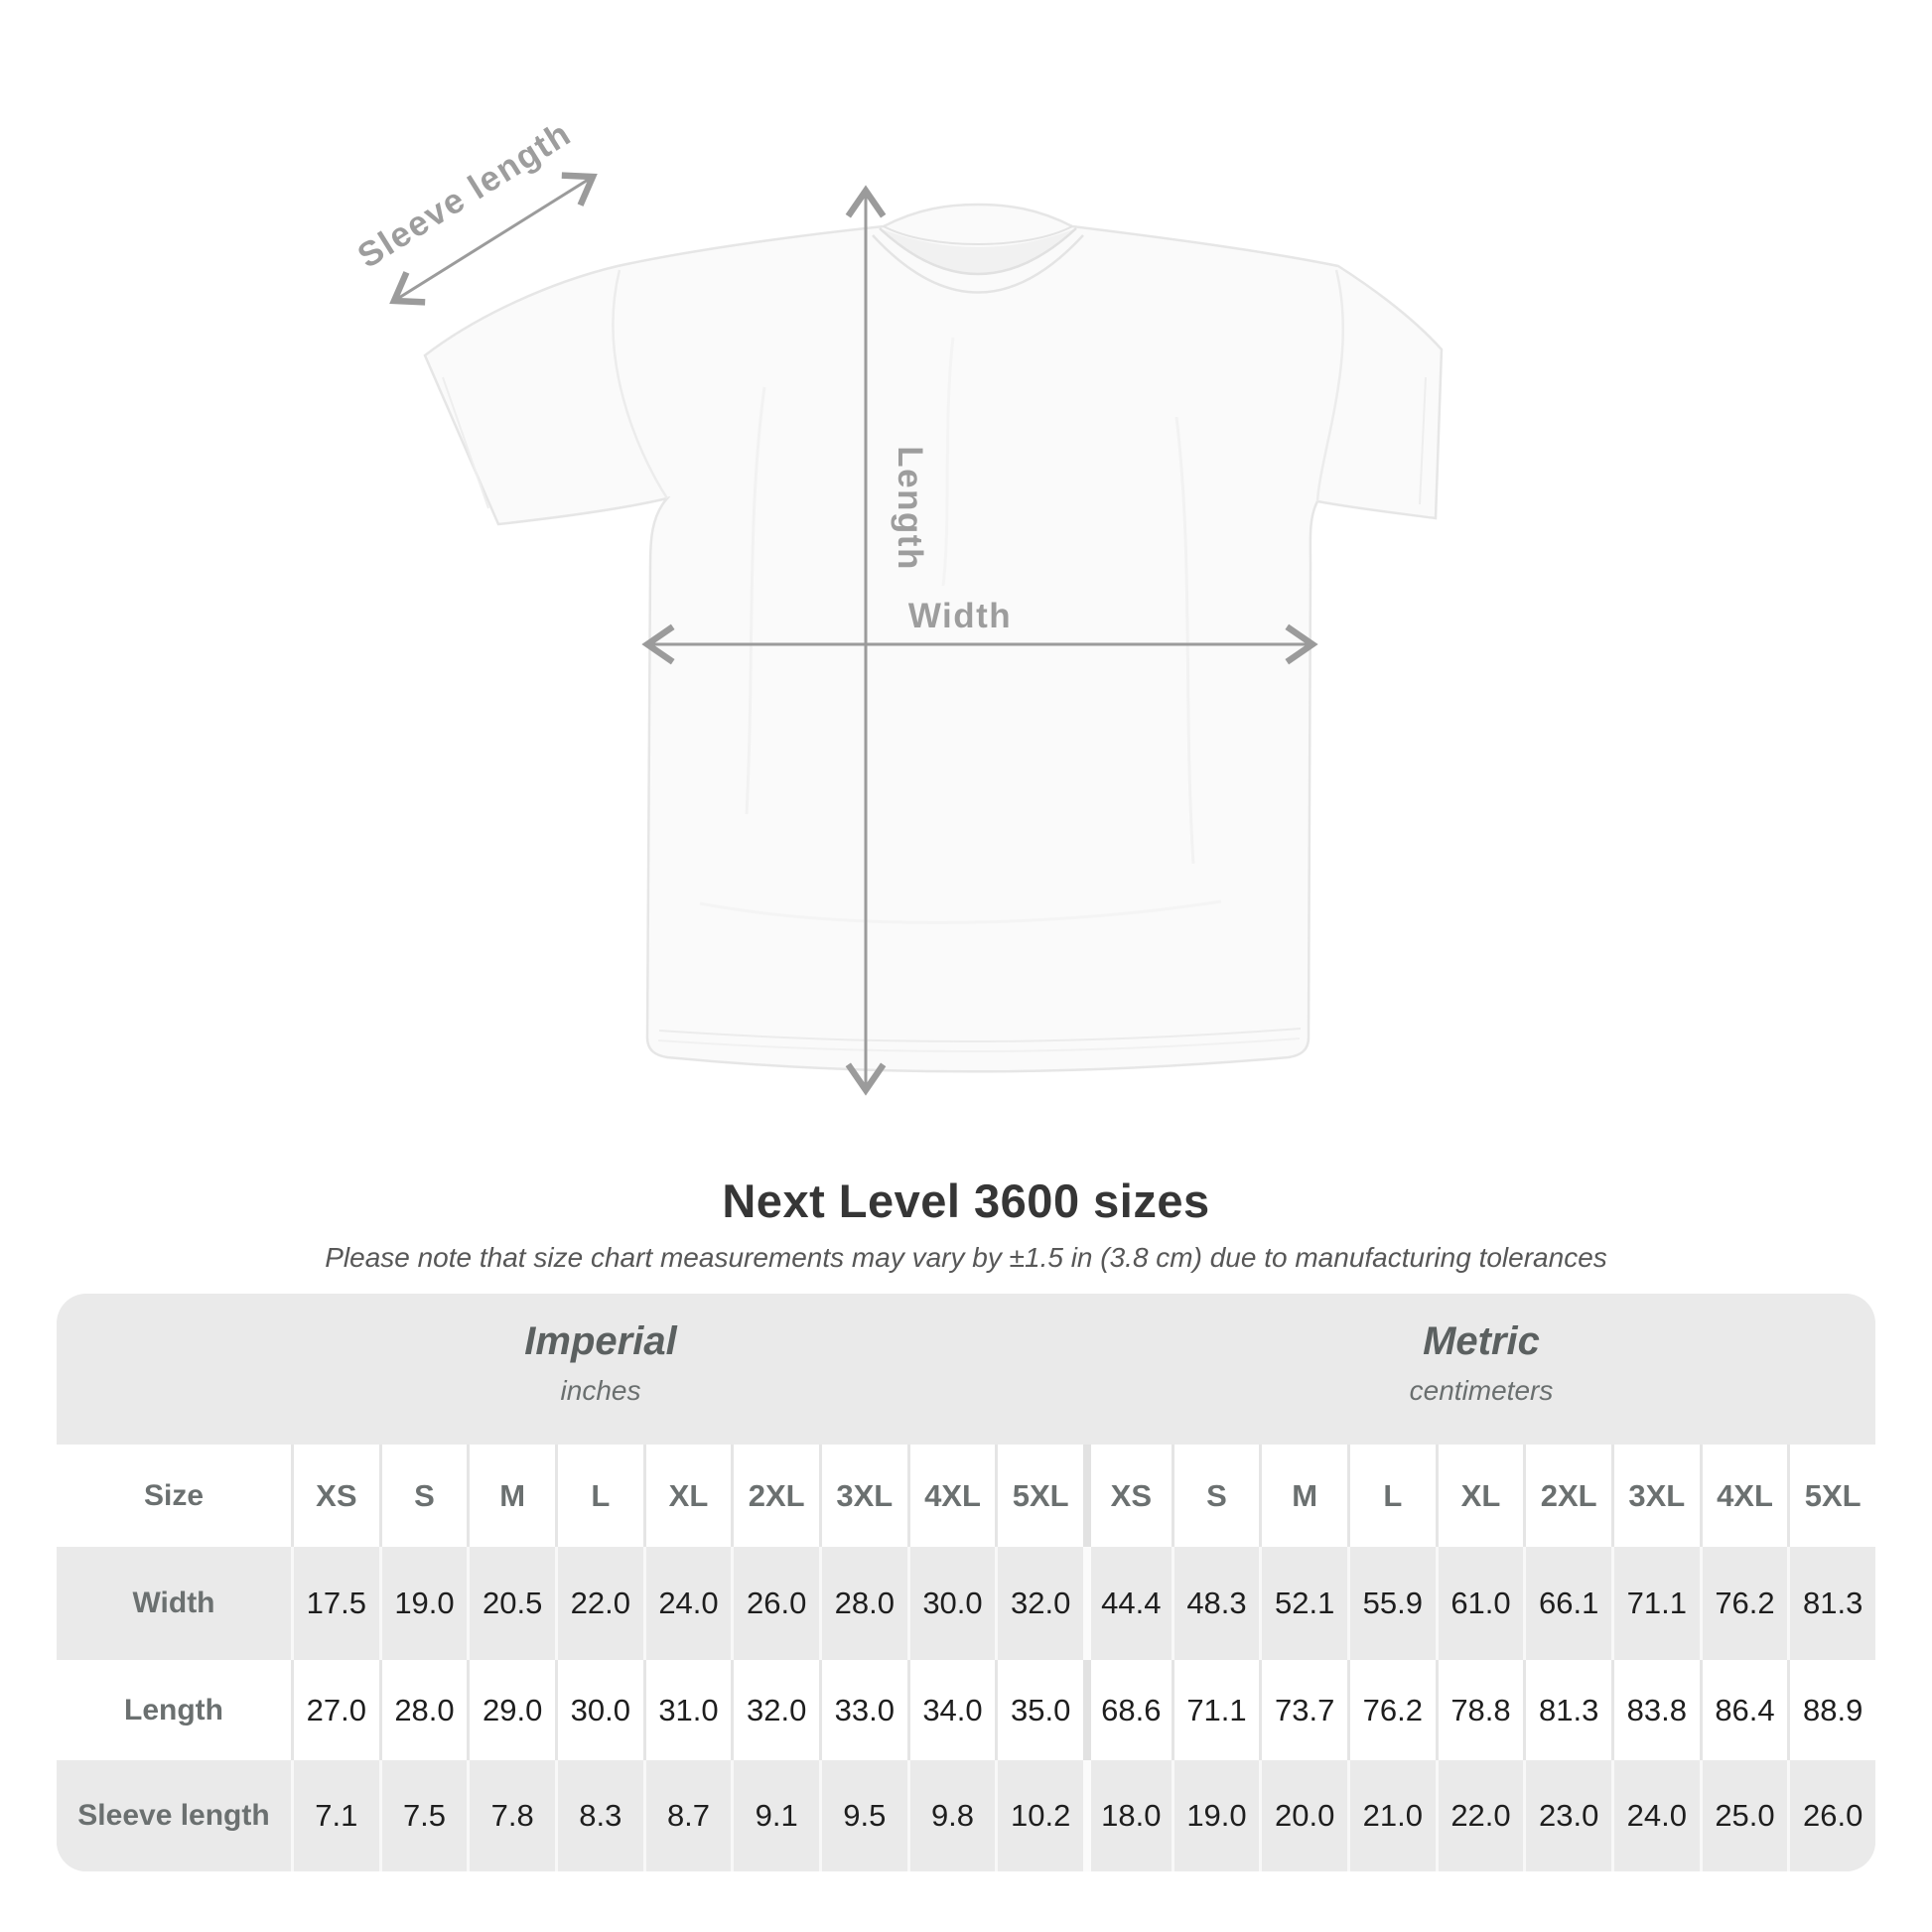 The width and height of the screenshot is (1932, 1932). I want to click on row-label: Width, so click(174, 1603).